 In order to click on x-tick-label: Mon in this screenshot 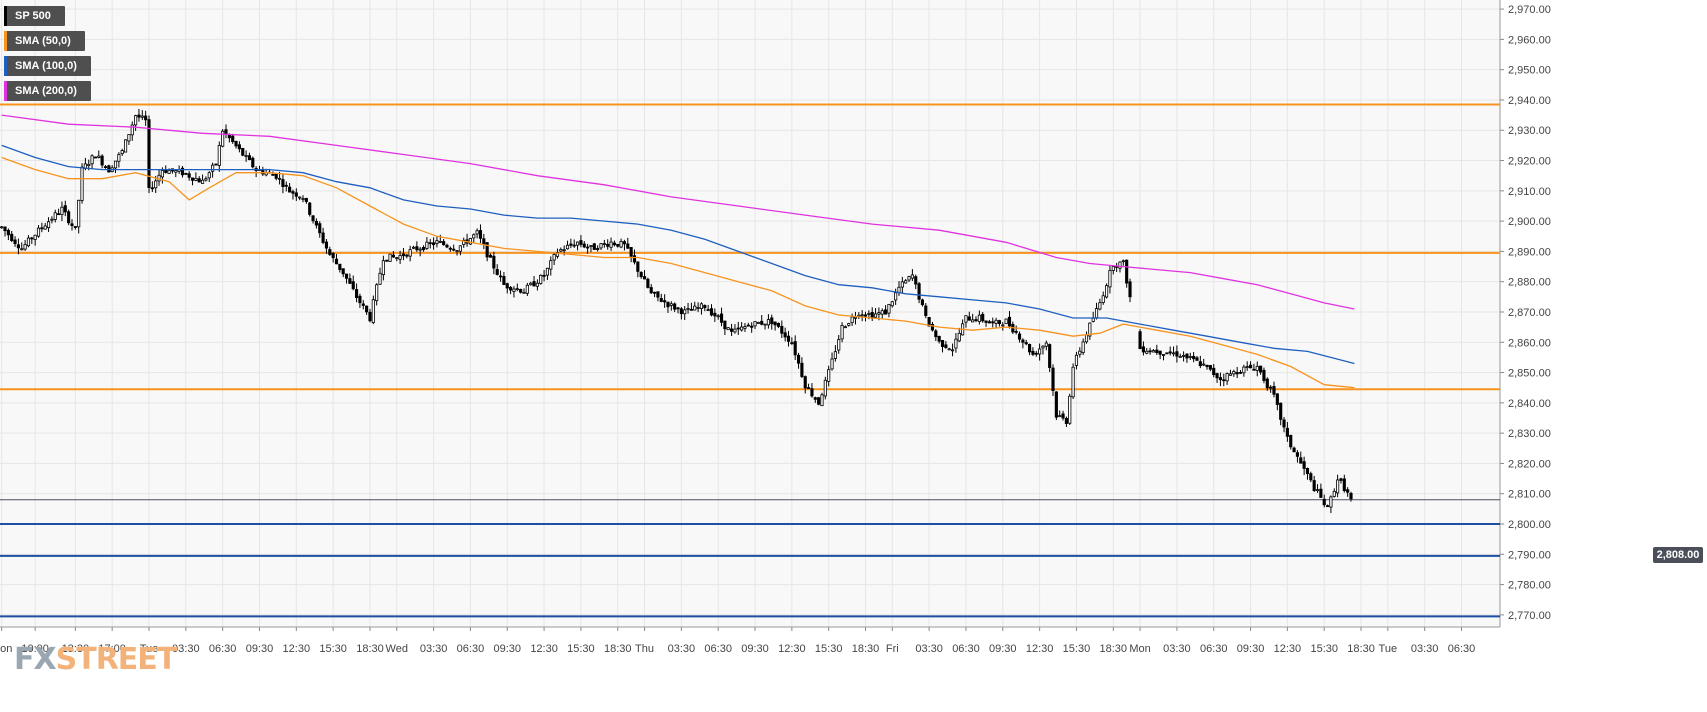, I will do `click(6, 649)`.